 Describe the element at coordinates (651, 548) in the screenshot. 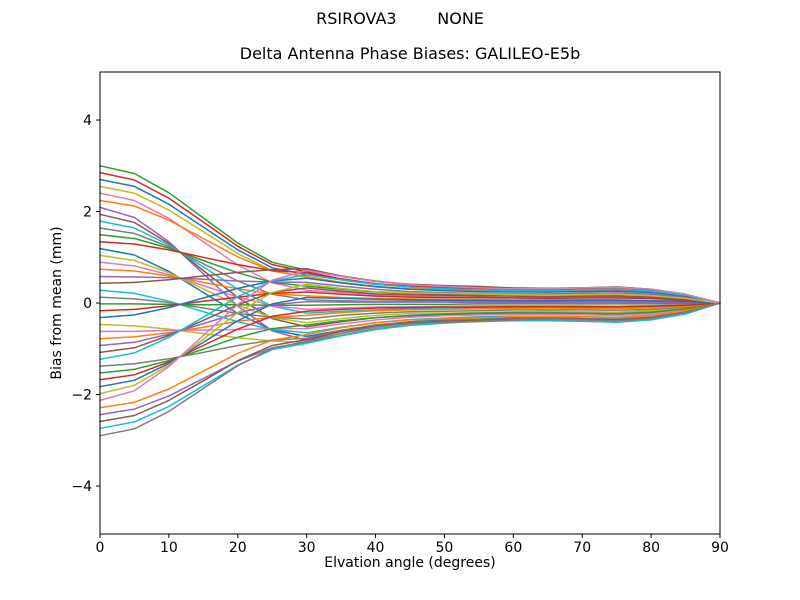

I see `x-tick-label: 80` at that location.